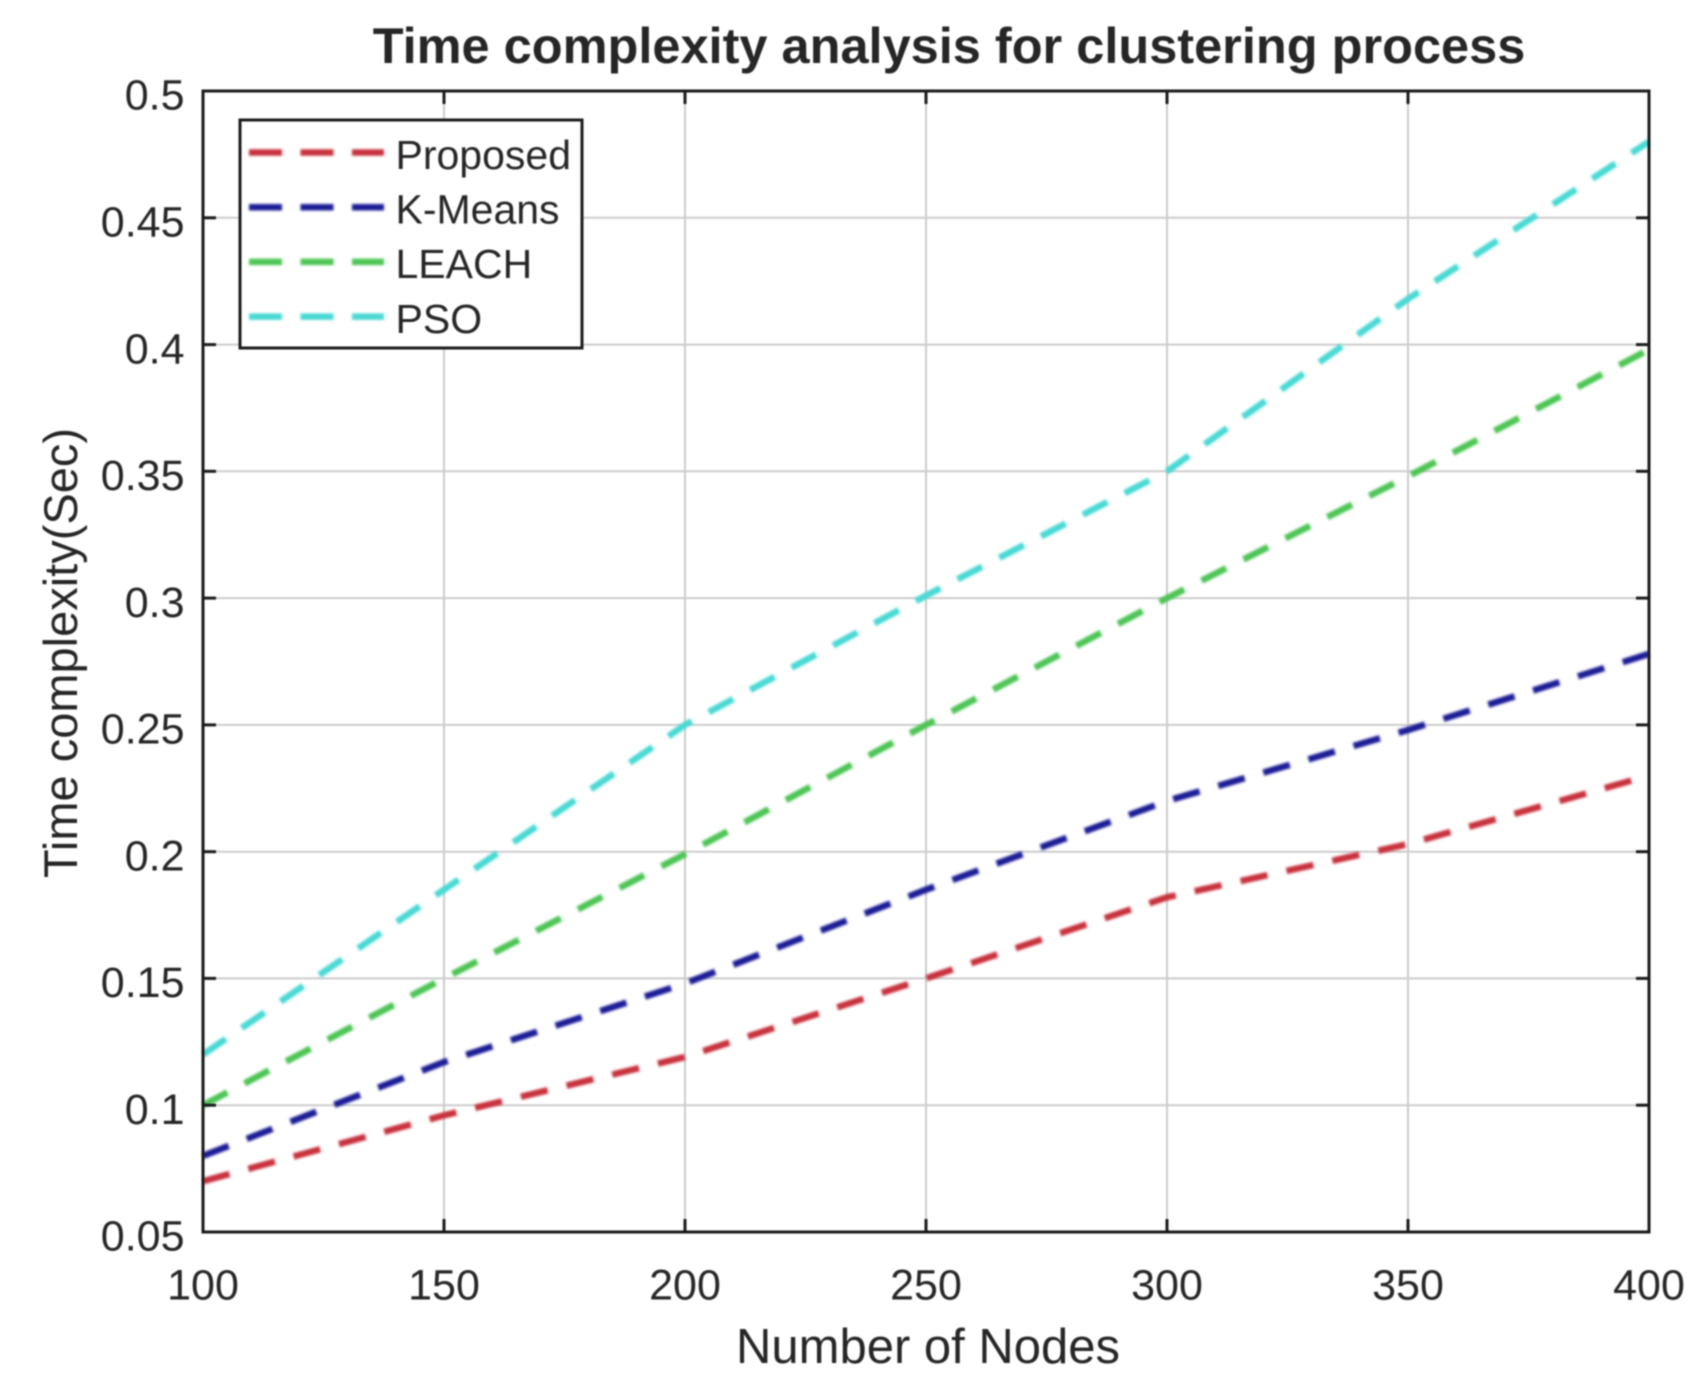 This screenshot has height=1389, width=1695. Describe the element at coordinates (478, 210) in the screenshot. I see `svg-text: K-Means` at that location.